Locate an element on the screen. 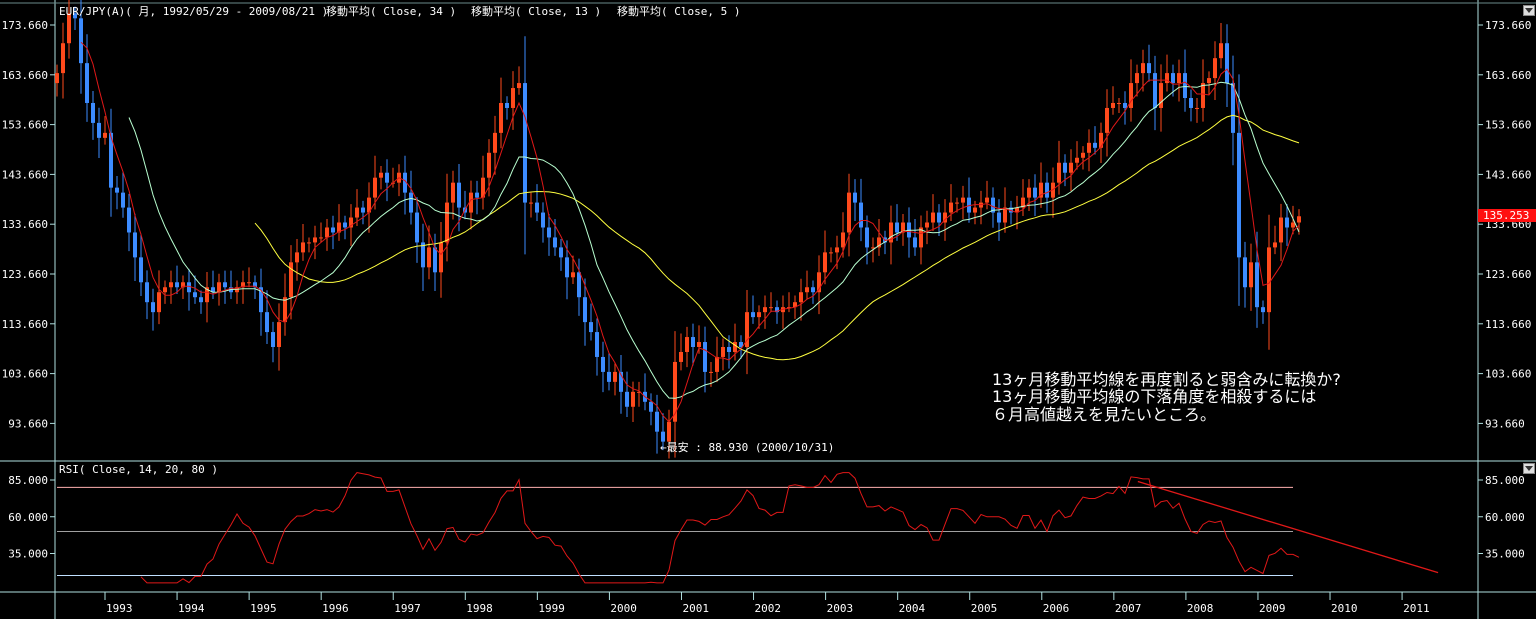 This screenshot has width=1536, height=619. last-price-badge is located at coordinates (1507, 215).